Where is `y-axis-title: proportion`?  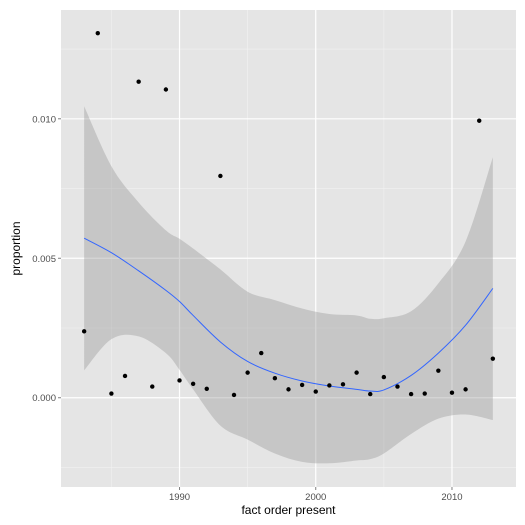 y-axis-title: proportion is located at coordinates (16, 248).